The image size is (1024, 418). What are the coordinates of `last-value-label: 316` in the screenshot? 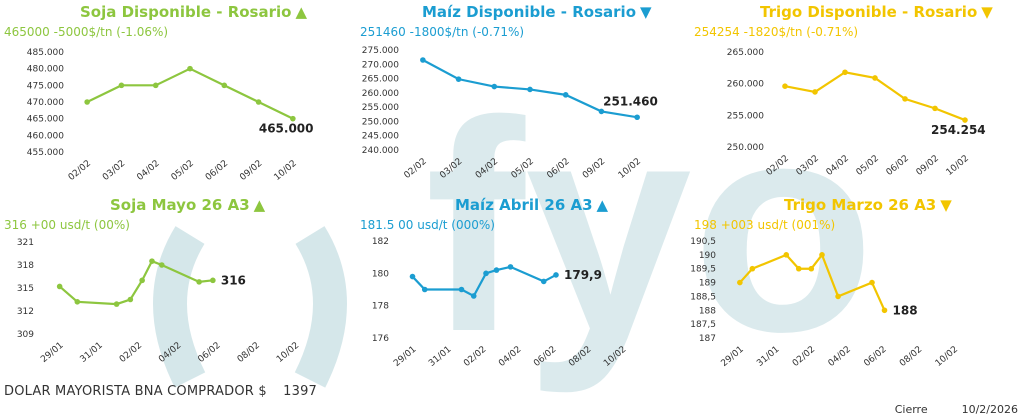 It's located at (233, 280).